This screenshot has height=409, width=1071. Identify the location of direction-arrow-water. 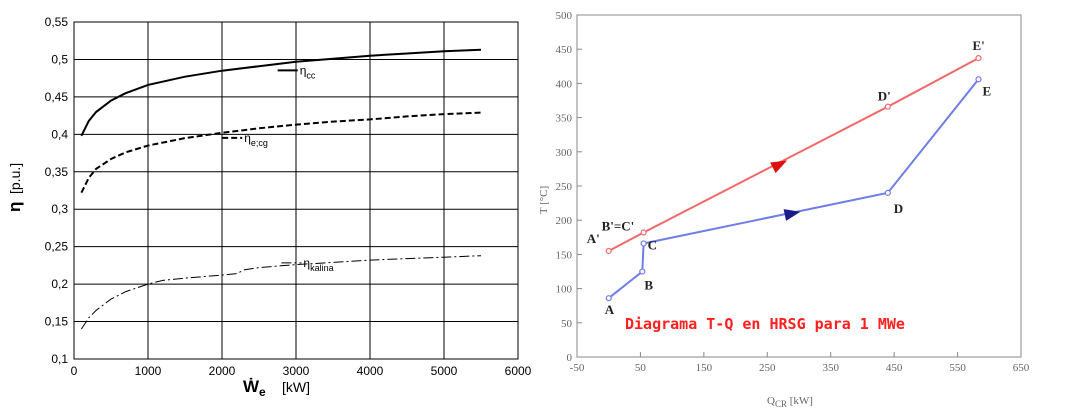
(792, 215).